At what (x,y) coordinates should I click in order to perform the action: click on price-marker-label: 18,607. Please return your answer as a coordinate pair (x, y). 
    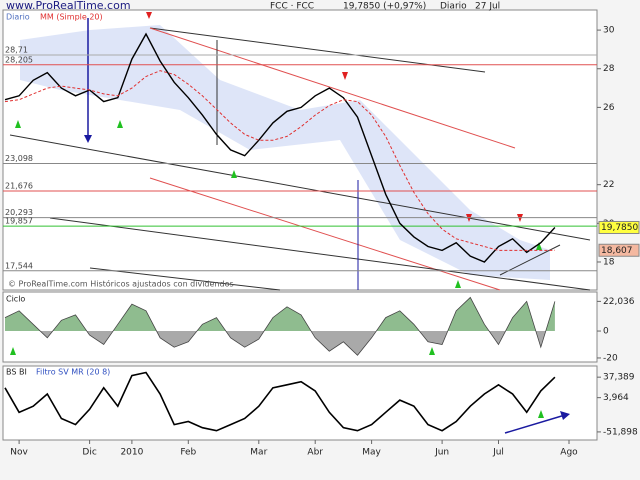
    Looking at the image, I should click on (617, 251).